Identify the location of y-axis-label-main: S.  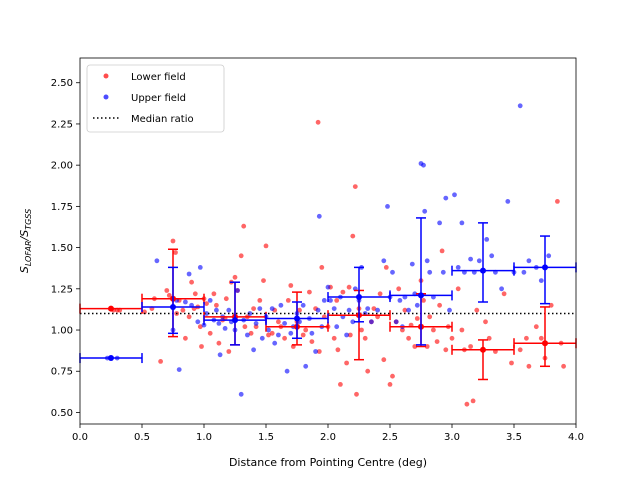
(24, 269).